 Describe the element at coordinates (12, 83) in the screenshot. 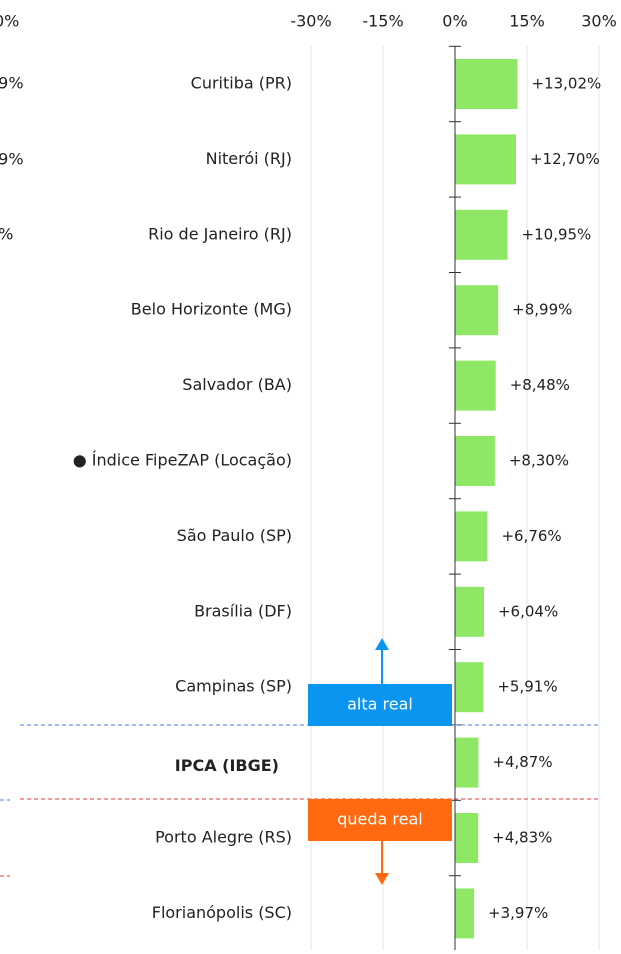

I see `cropped-fragment: 99%` at that location.